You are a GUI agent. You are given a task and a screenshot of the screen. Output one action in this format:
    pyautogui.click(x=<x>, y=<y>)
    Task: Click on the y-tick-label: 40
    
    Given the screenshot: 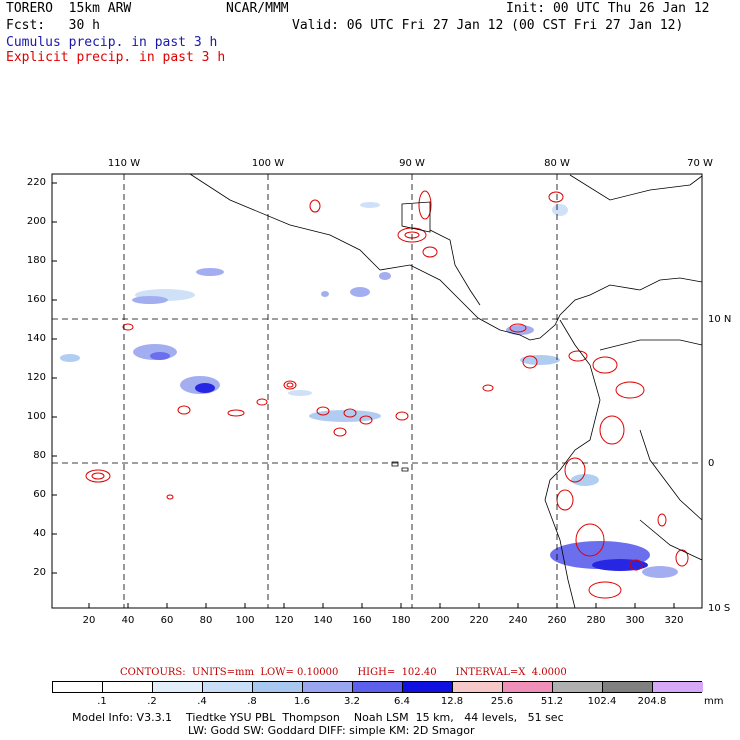 What is the action you would take?
    pyautogui.click(x=39, y=533)
    